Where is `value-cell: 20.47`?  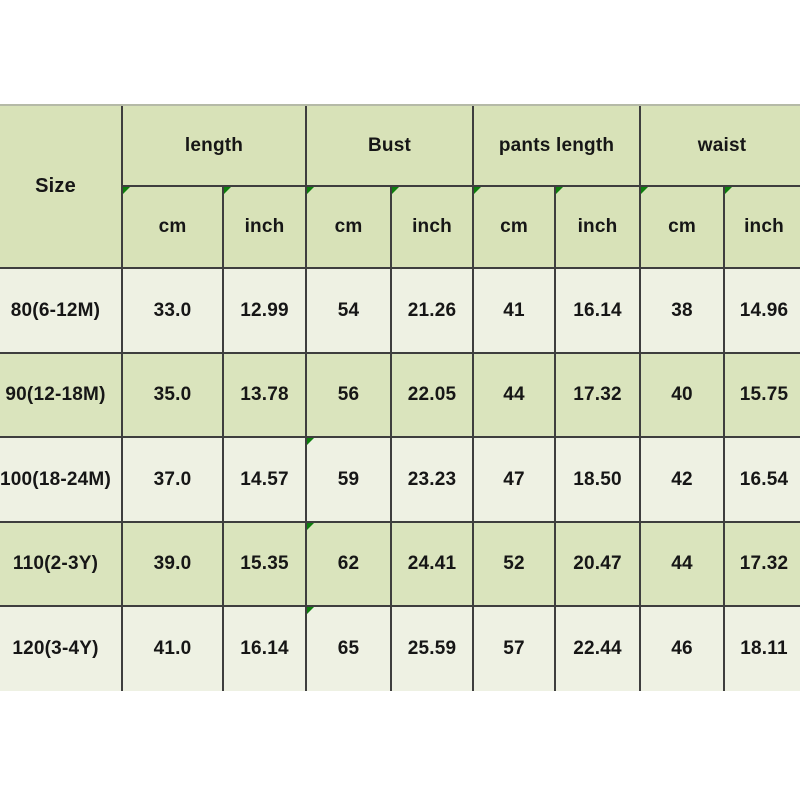 value-cell: 20.47 is located at coordinates (598, 565).